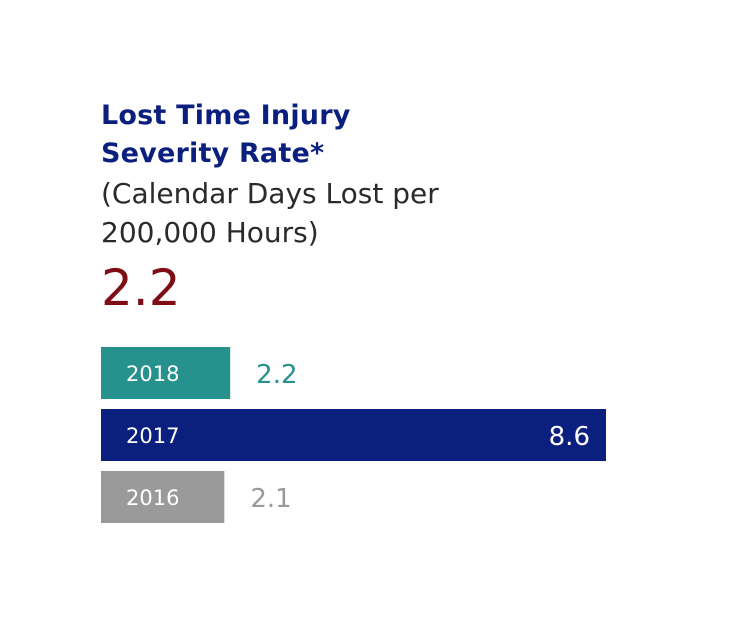  Describe the element at coordinates (152, 436) in the screenshot. I see `bar-category-label-2017: 2017` at that location.